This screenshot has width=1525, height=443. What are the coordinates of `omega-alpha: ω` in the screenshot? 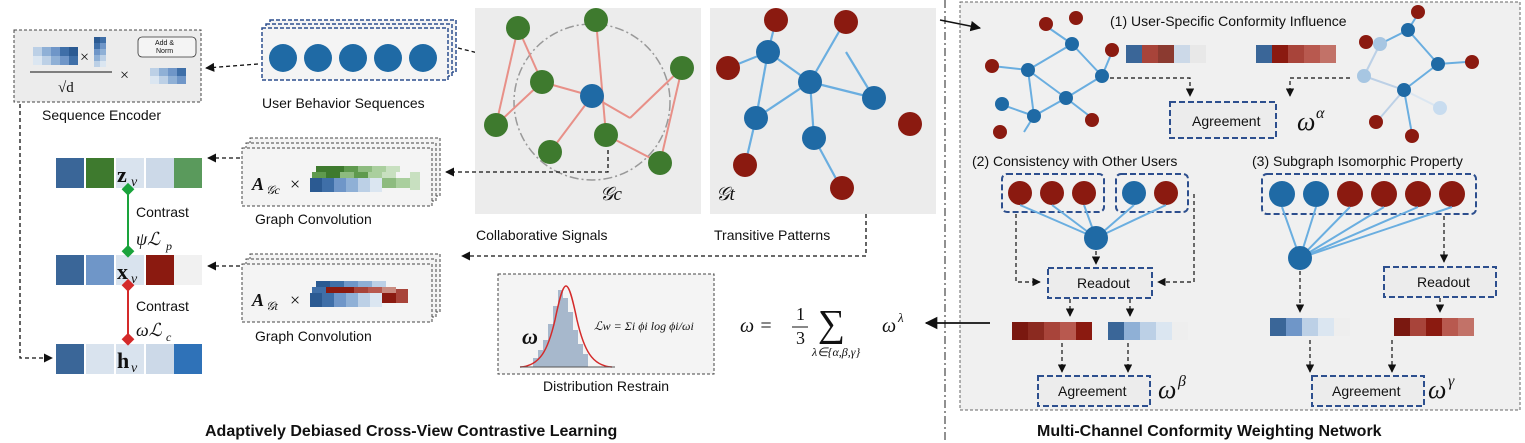 It's located at (1306, 121).